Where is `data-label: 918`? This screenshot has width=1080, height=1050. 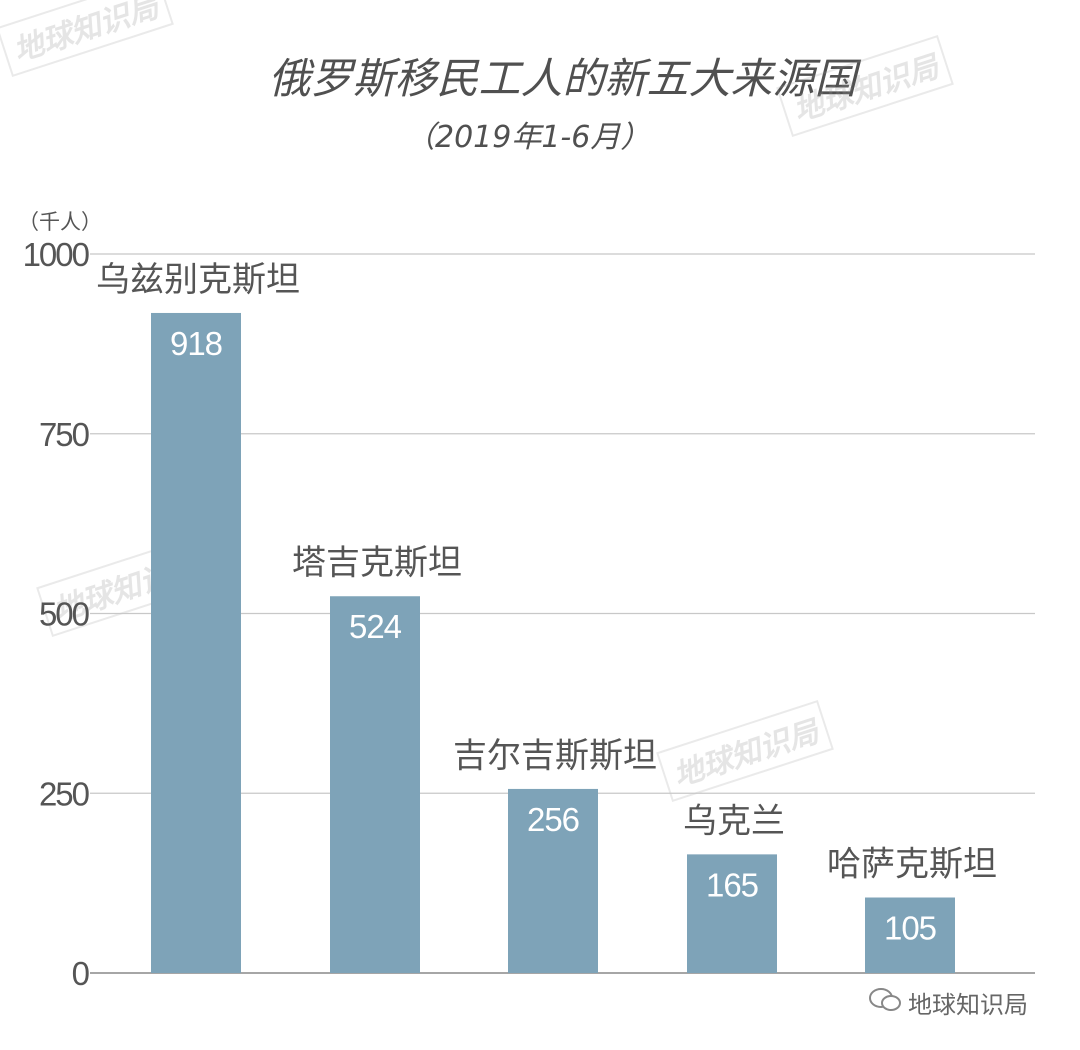
data-label: 918 is located at coordinates (196, 343).